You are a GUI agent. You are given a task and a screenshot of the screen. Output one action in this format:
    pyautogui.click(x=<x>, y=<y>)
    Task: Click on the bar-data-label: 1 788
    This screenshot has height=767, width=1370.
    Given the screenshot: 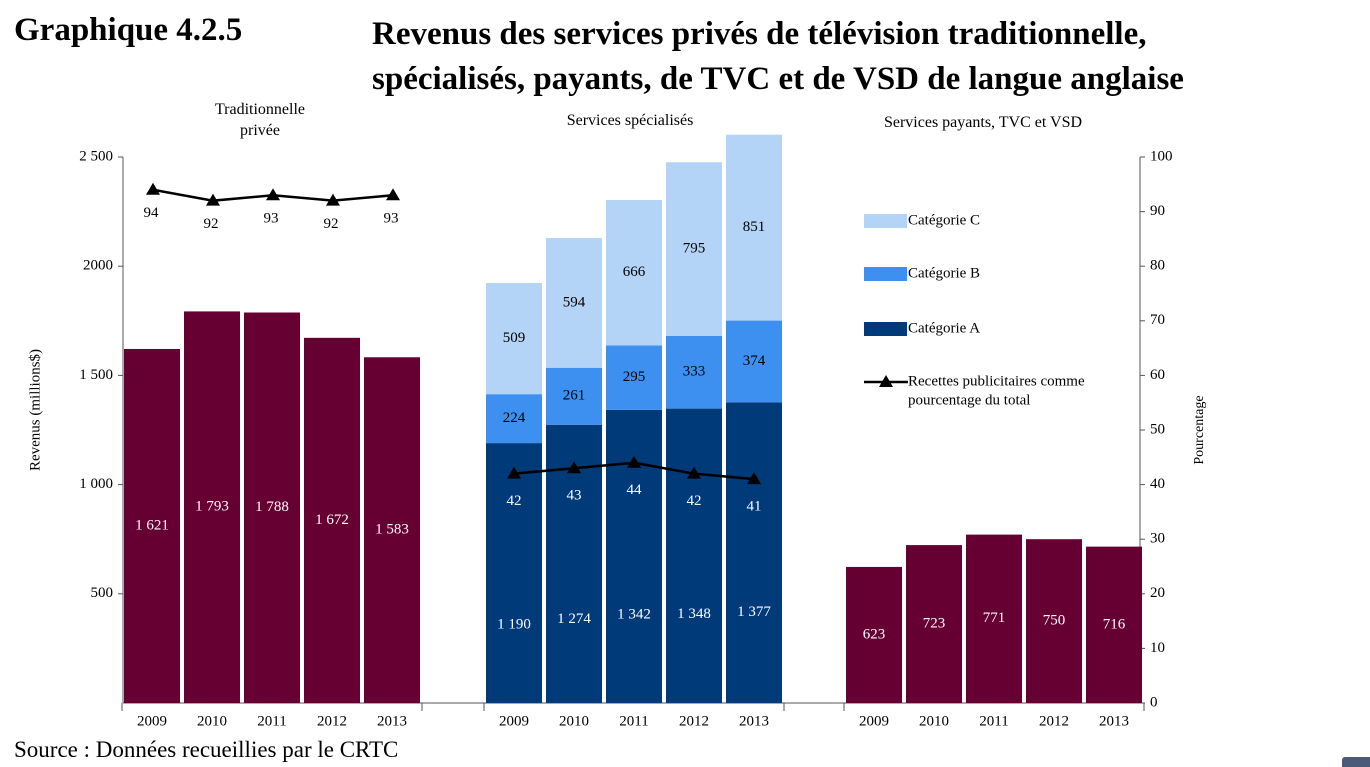 What is the action you would take?
    pyautogui.click(x=272, y=507)
    